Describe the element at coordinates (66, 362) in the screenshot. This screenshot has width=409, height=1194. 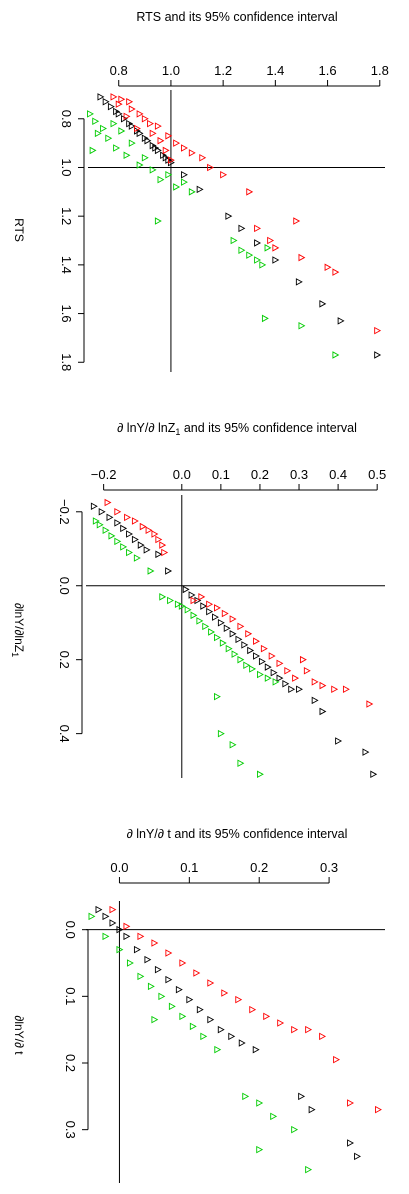
I see `y-tick-label: 1.8` at that location.